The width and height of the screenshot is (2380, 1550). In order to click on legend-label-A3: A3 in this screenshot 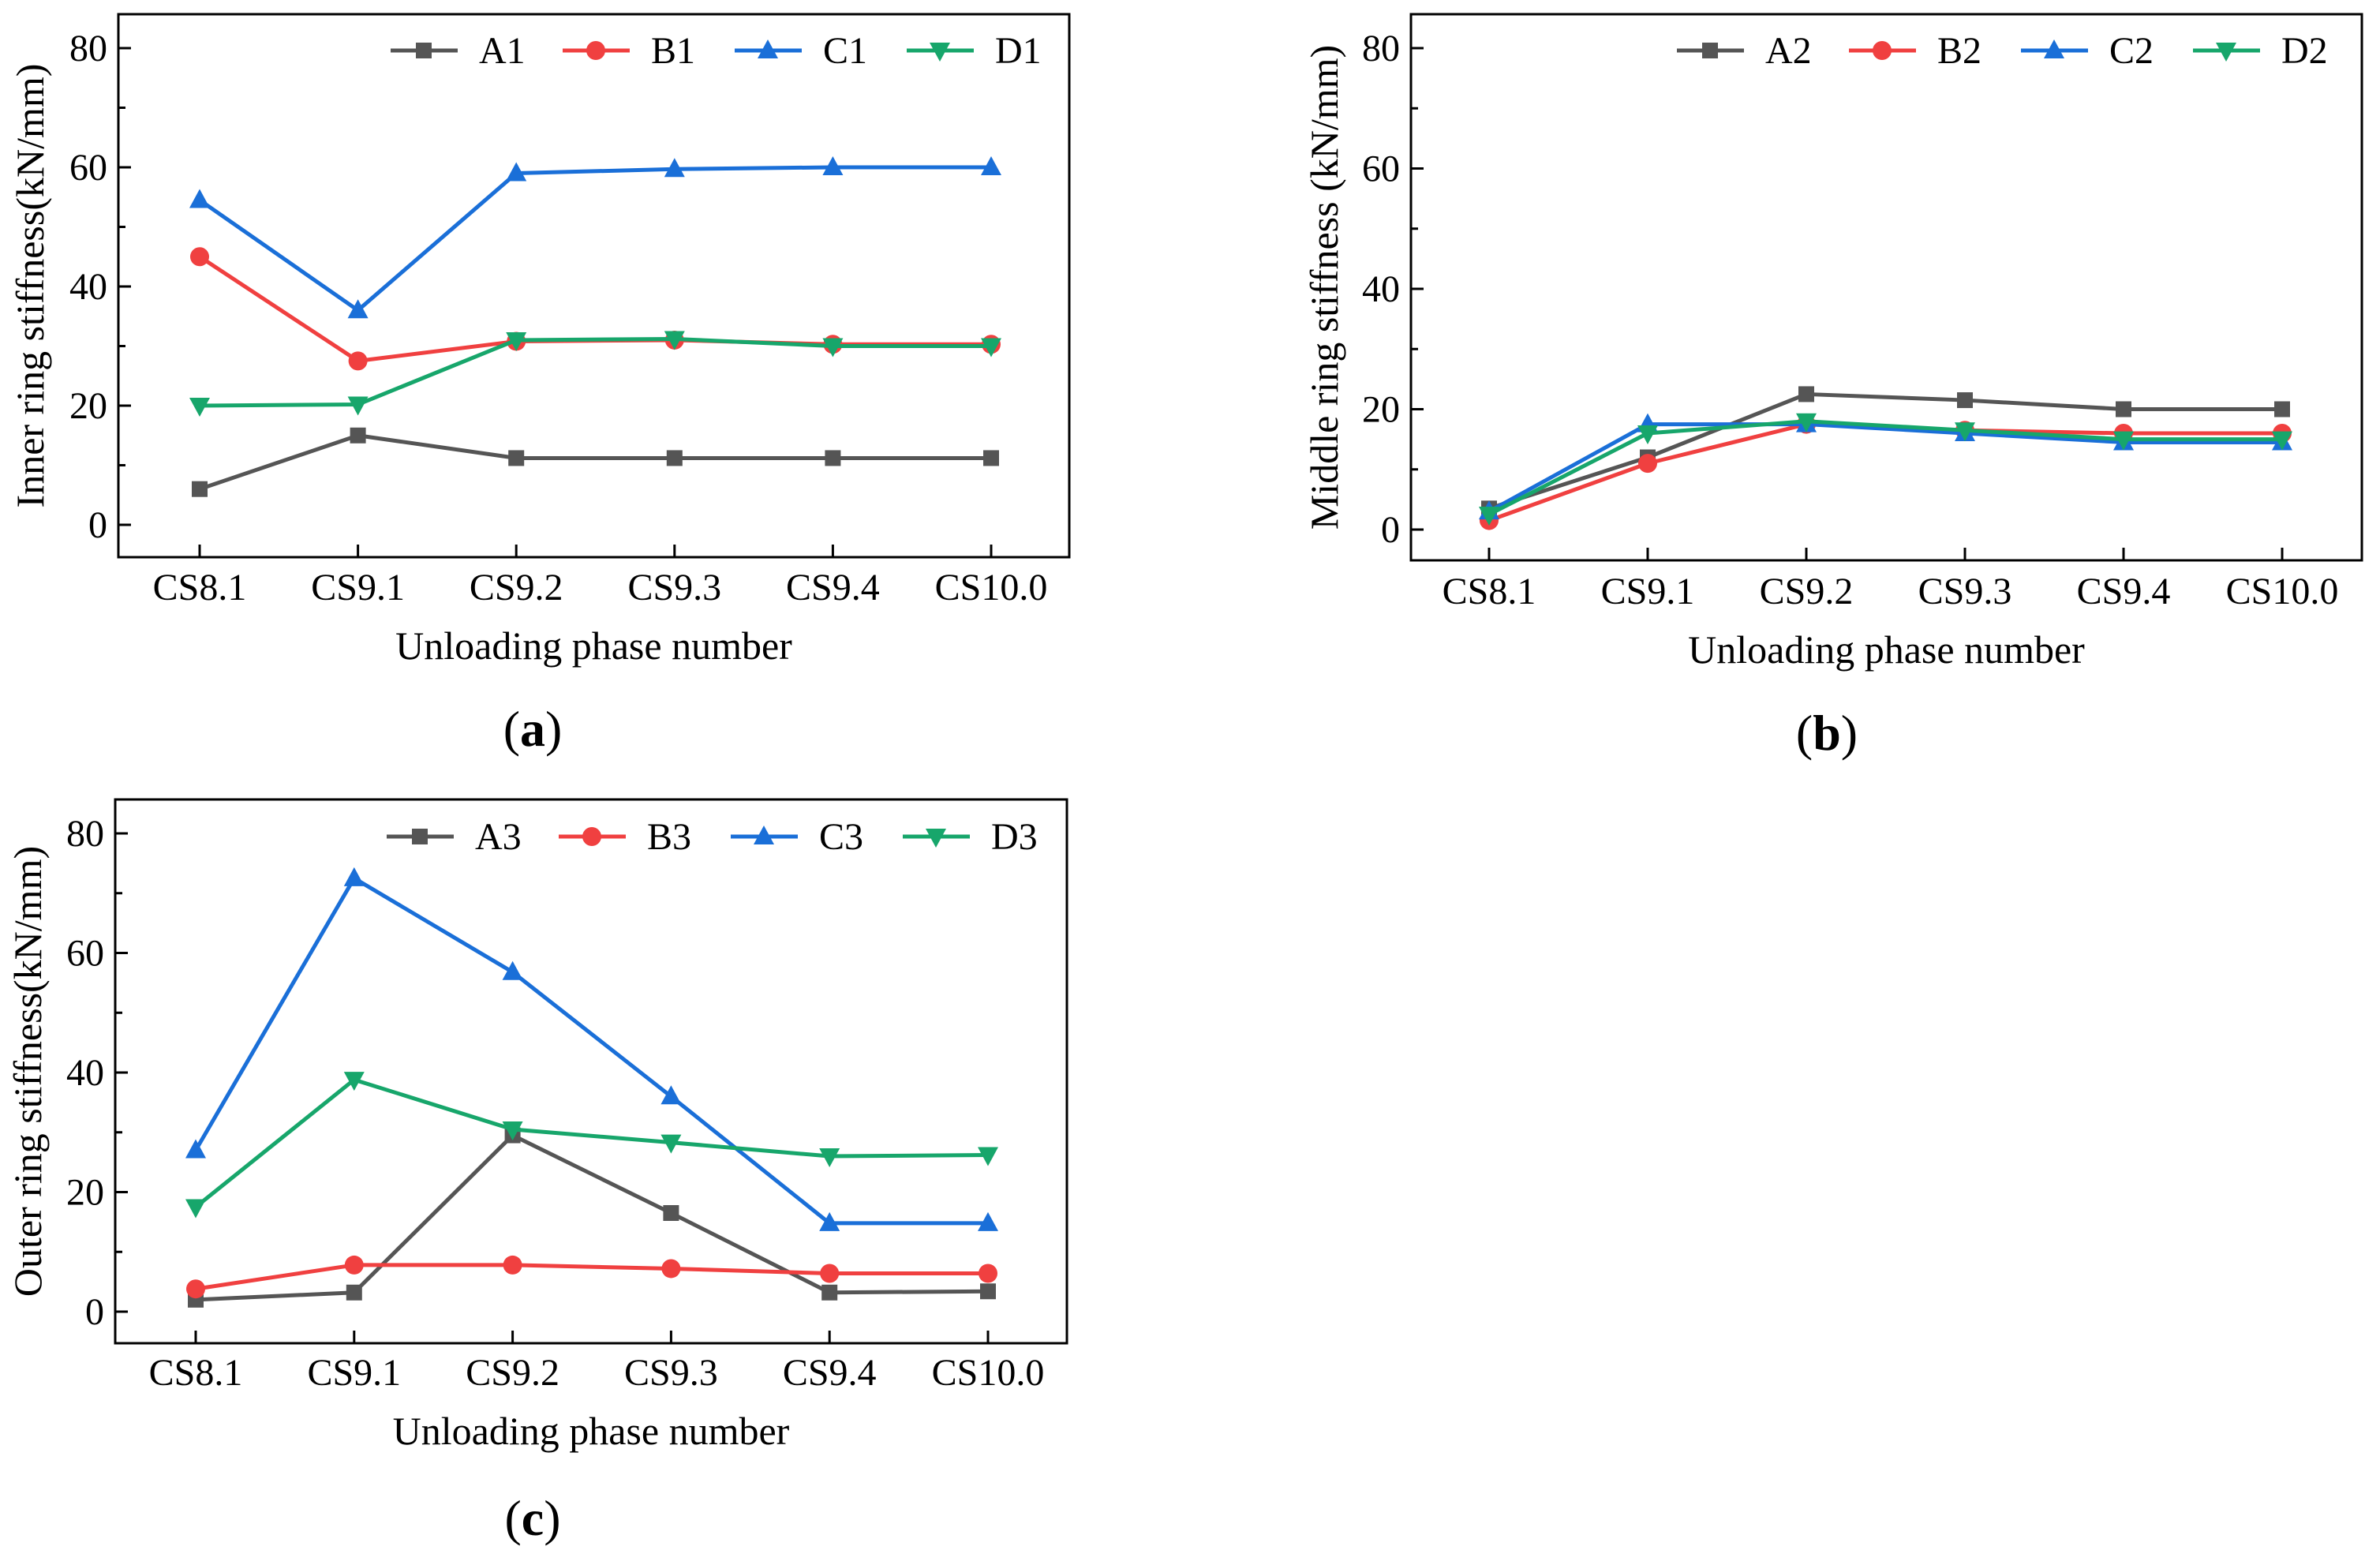, I will do `click(498, 837)`.